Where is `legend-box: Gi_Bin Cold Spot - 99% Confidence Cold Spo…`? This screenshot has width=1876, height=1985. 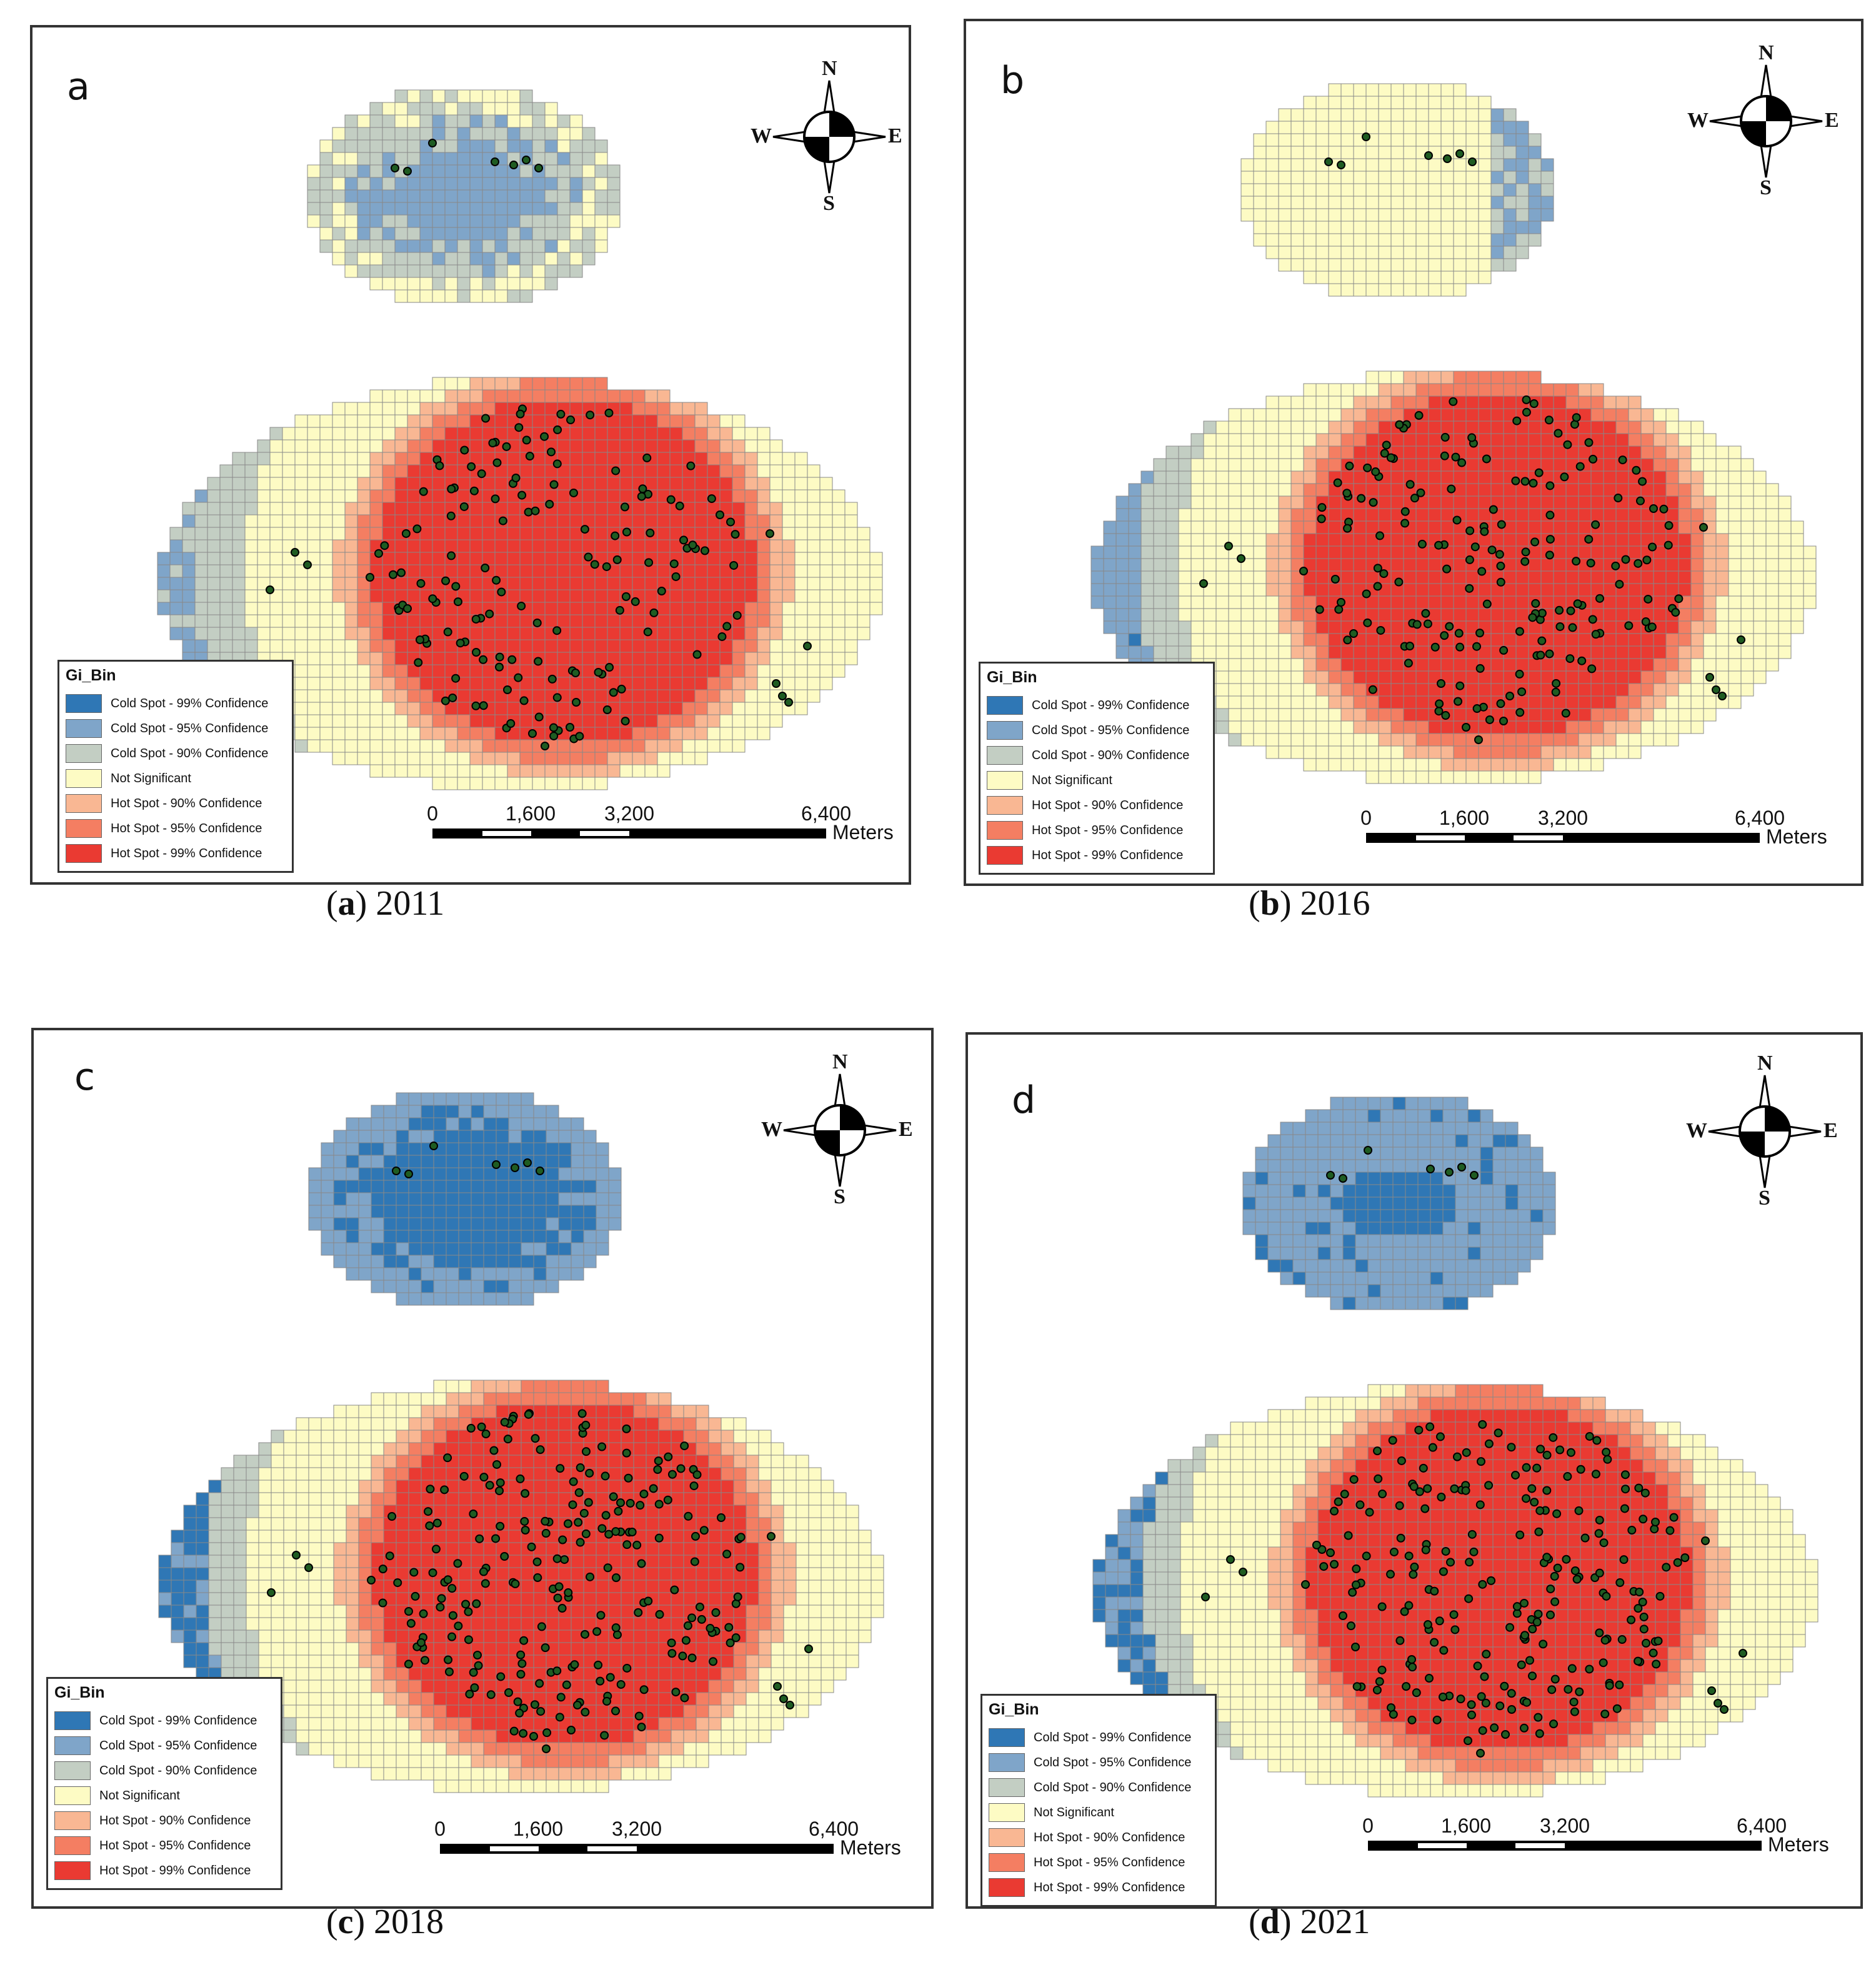 legend-box: Gi_Bin Cold Spot - 99% Confidence Cold Spo… is located at coordinates (176, 766).